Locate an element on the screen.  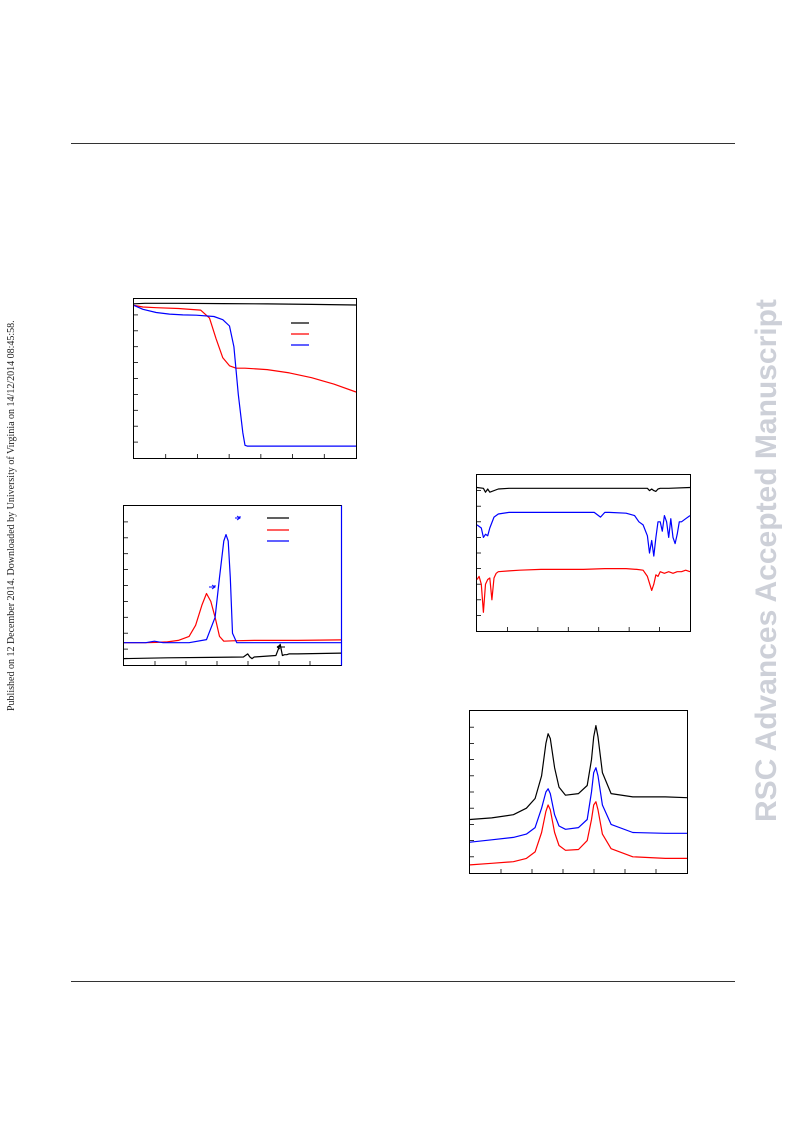
xrd-chart is located at coordinates (578, 792).